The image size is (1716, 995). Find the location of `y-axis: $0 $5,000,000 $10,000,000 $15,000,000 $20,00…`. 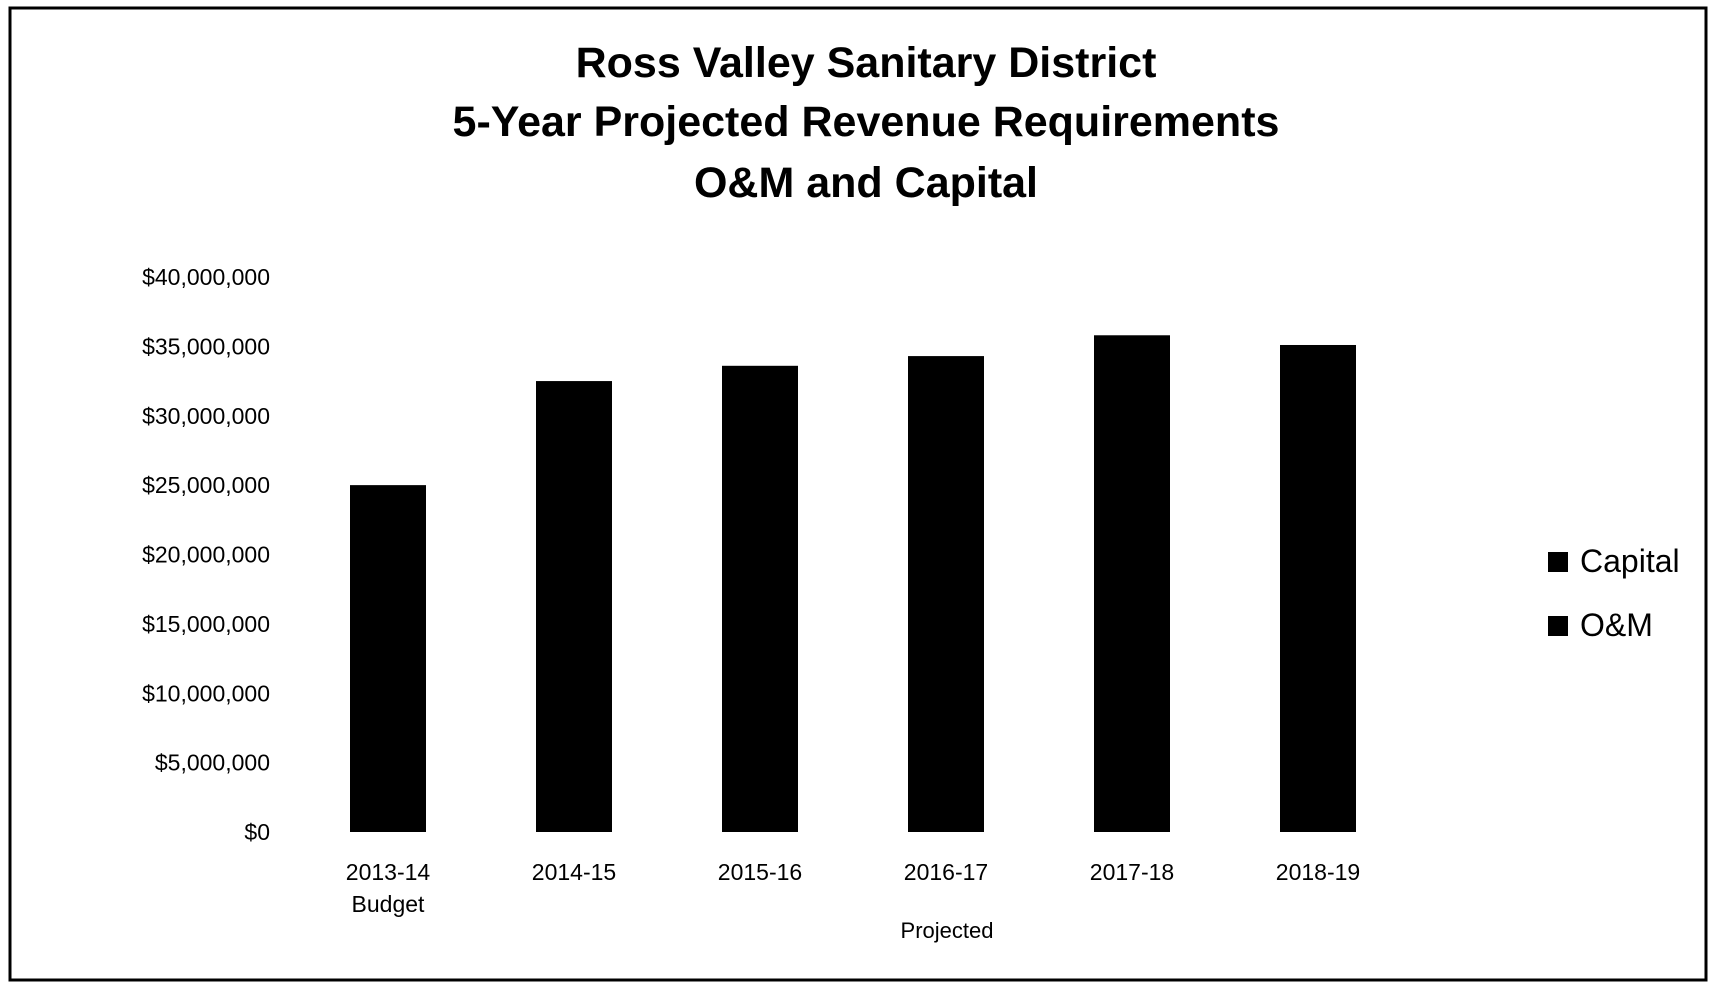

y-axis: $0 $5,000,000 $10,000,000 $15,000,000 $20,00… is located at coordinates (206, 554).